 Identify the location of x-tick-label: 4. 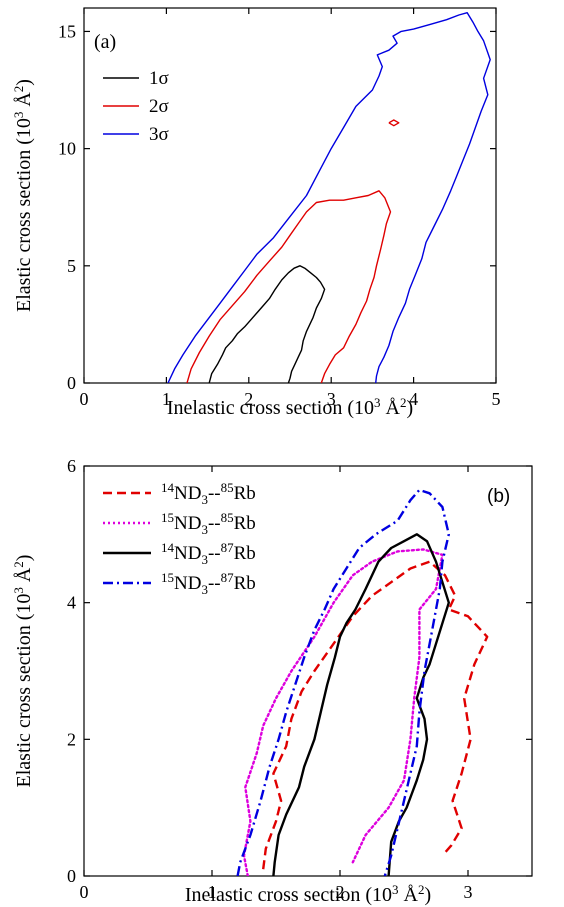
(413, 399).